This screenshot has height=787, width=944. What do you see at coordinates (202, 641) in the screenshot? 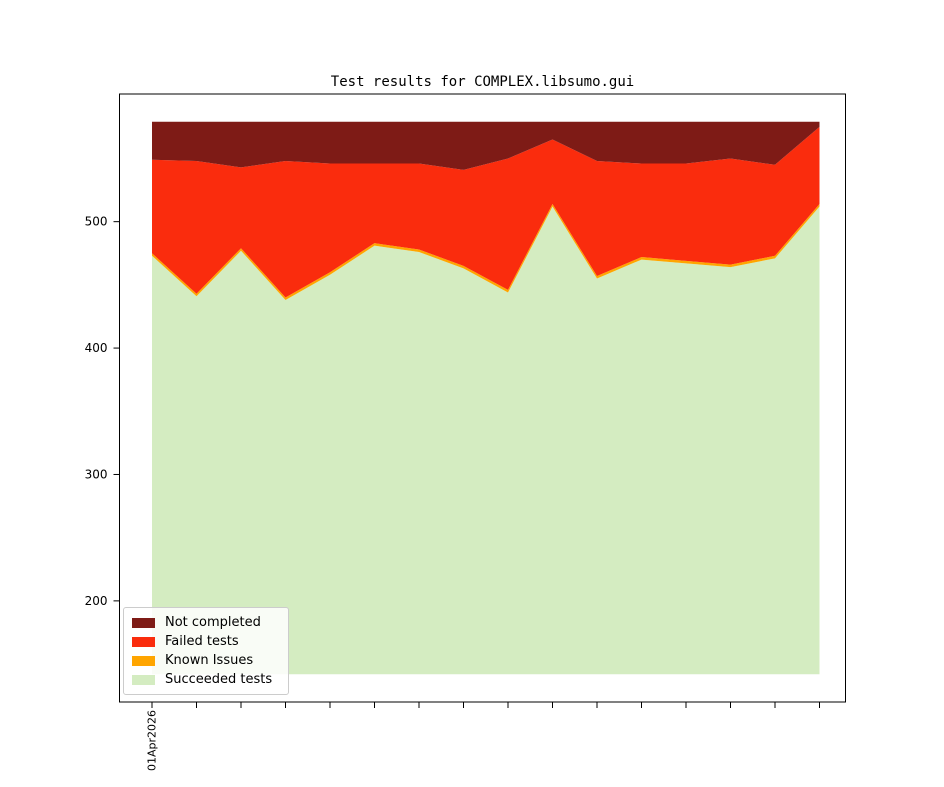
I see `legend-label-failed-tests: Failed tests` at bounding box center [202, 641].